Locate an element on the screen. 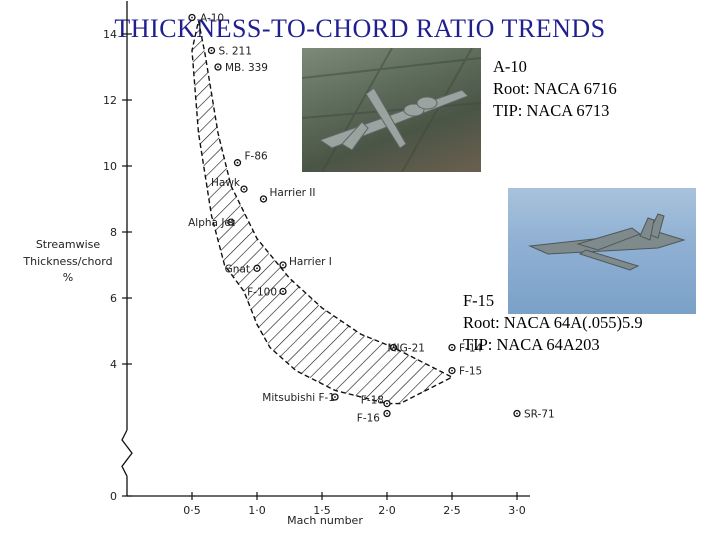 The height and width of the screenshot is (540, 720). y-axis-title-line-2: Thickness/chord is located at coordinates (67, 261).